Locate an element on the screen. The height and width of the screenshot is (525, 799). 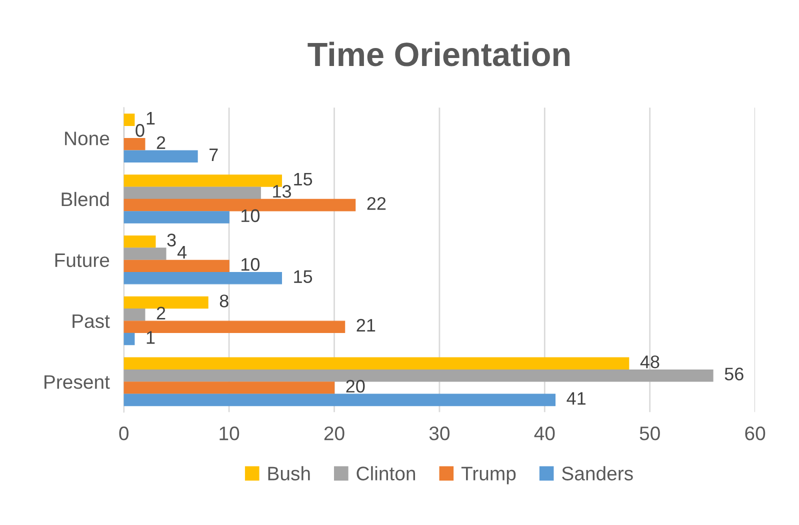
data-label: 21 is located at coordinates (366, 325).